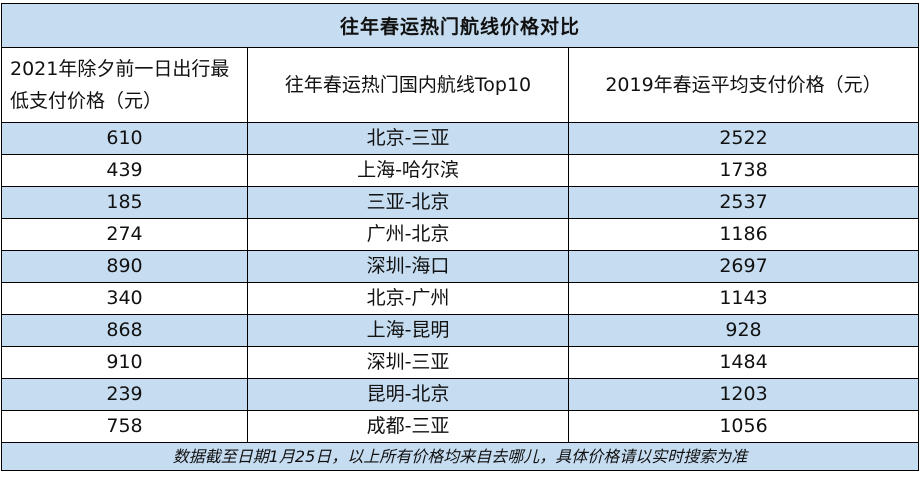 Image resolution: width=920 pixels, height=494 pixels. What do you see at coordinates (408, 394) in the screenshot?
I see `cell-route: 昆明-北京` at bounding box center [408, 394].